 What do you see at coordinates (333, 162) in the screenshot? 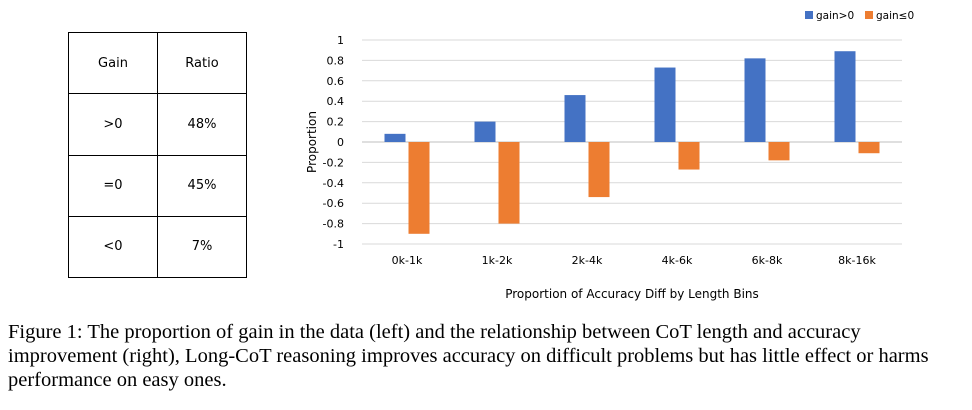
I see `y-tick-label: -0.2` at bounding box center [333, 162].